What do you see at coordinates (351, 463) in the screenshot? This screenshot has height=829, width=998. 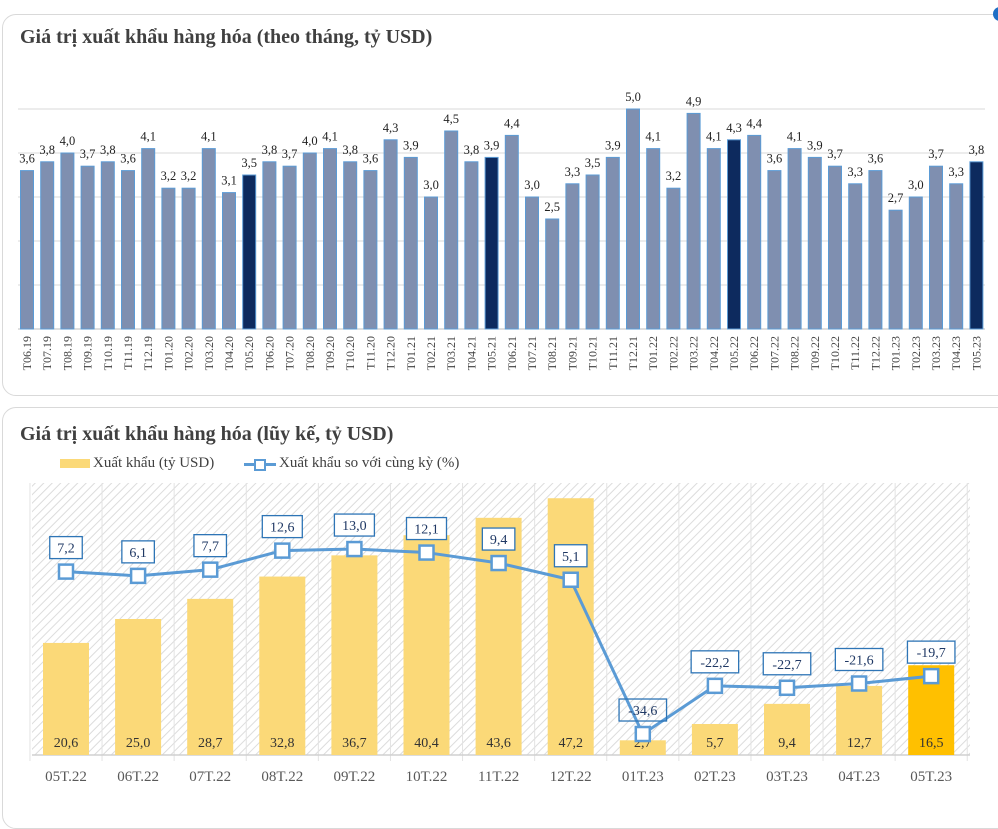 I see `legend-item-yoy: Xuất khẩu so với cùng kỳ (%)` at bounding box center [351, 463].